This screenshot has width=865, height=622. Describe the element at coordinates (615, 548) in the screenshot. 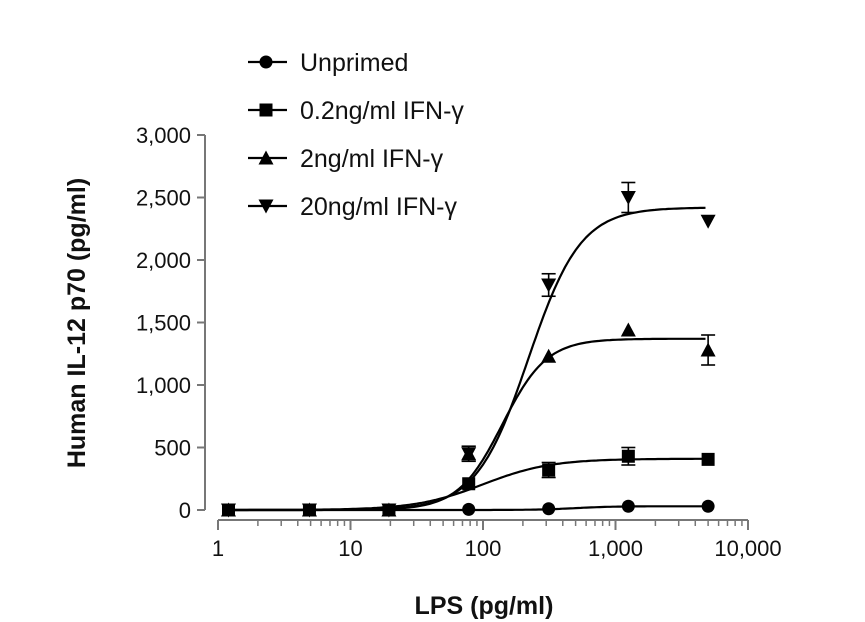

I see `x-tick-label: 1,000` at that location.